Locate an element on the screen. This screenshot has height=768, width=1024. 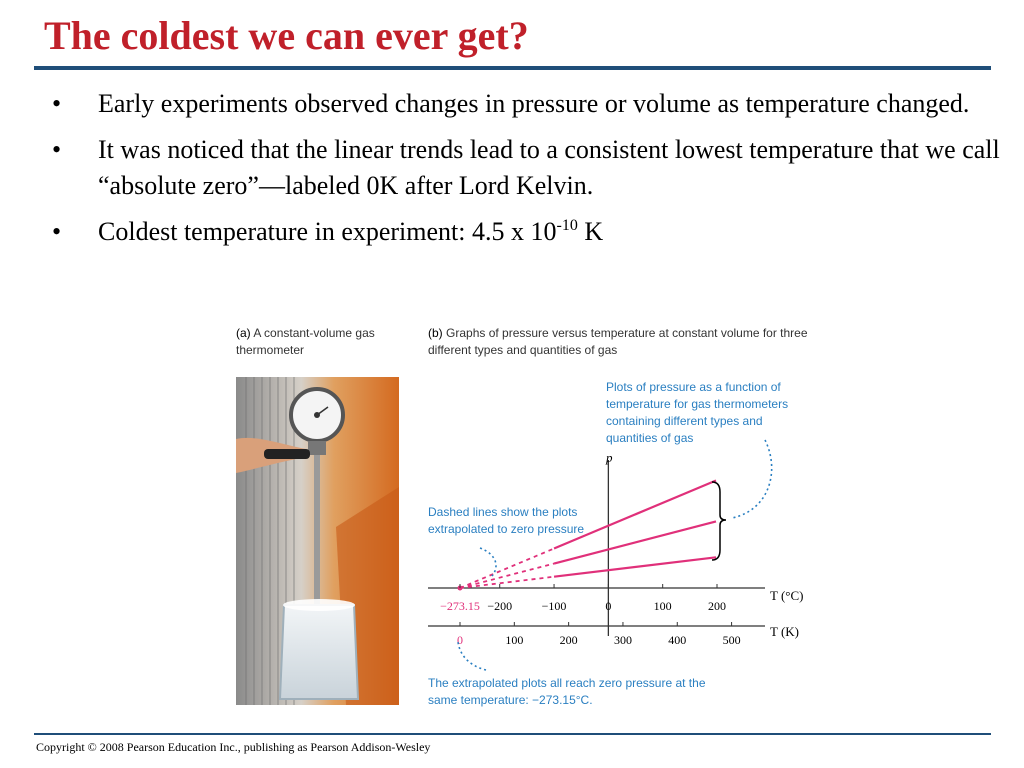
bullet-unit: K is located at coordinates (590, 231).